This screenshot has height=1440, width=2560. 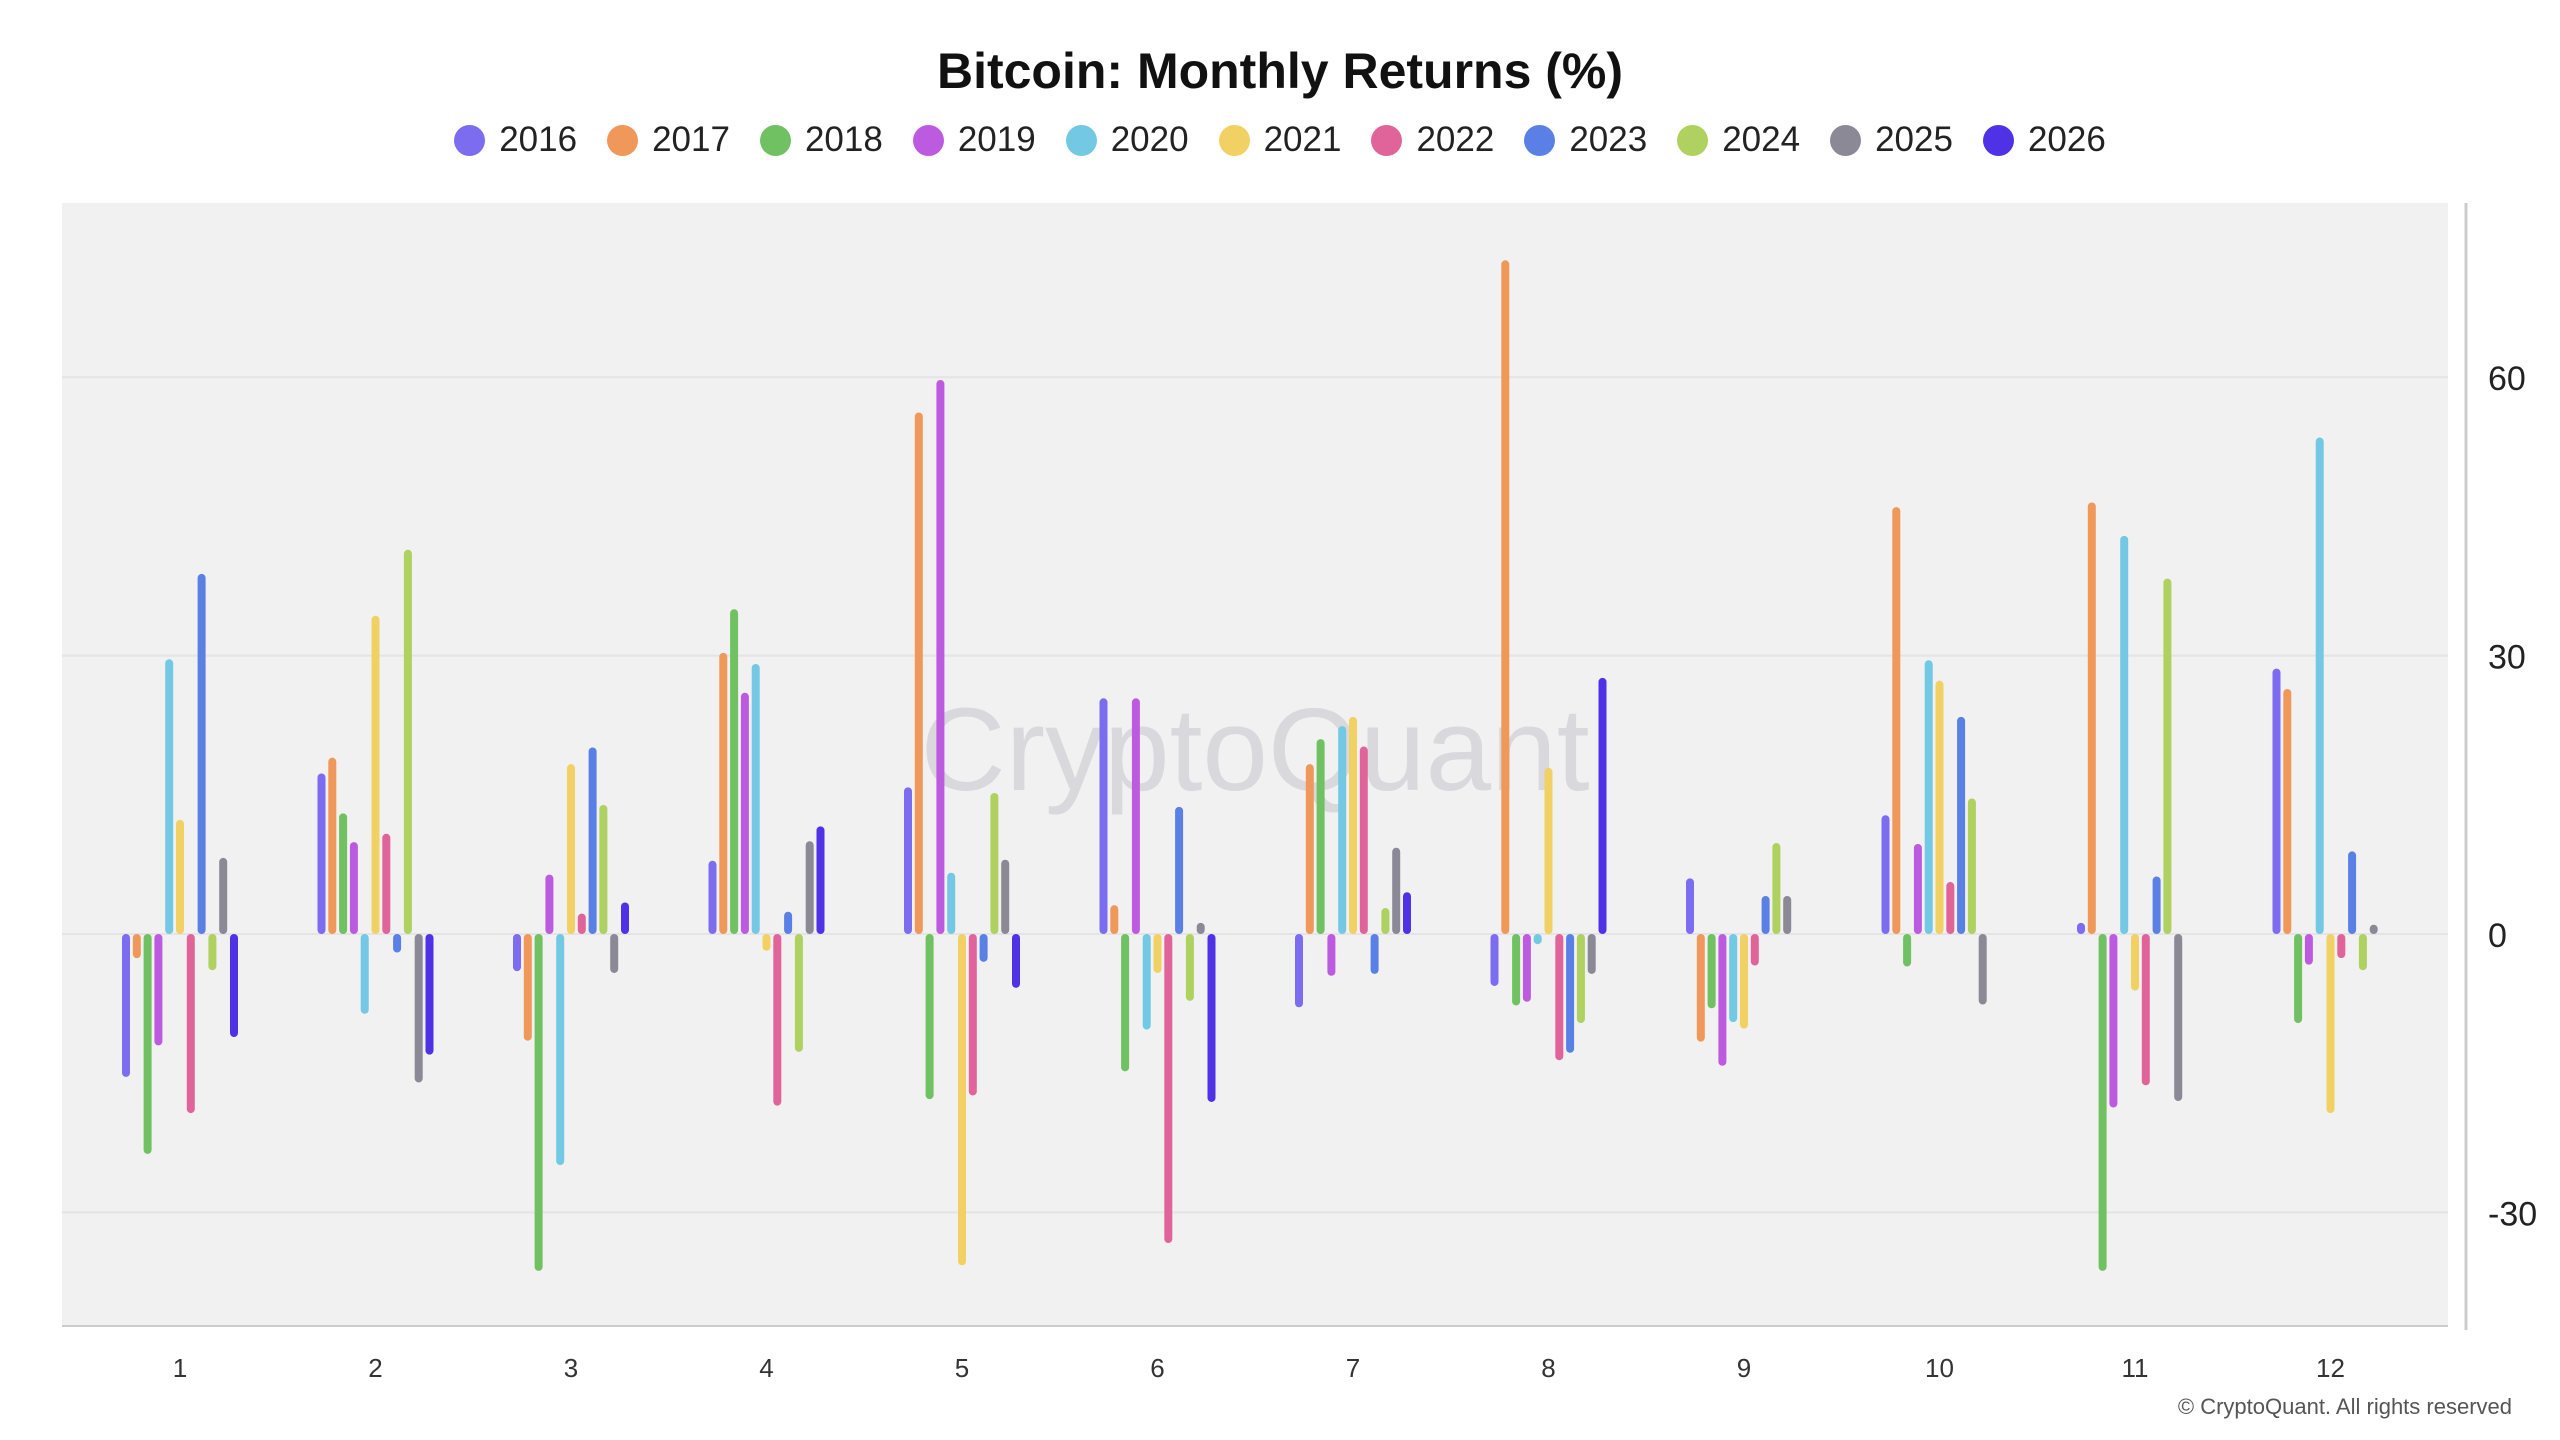 I want to click on legend-item-2018: 2018, so click(x=821, y=140).